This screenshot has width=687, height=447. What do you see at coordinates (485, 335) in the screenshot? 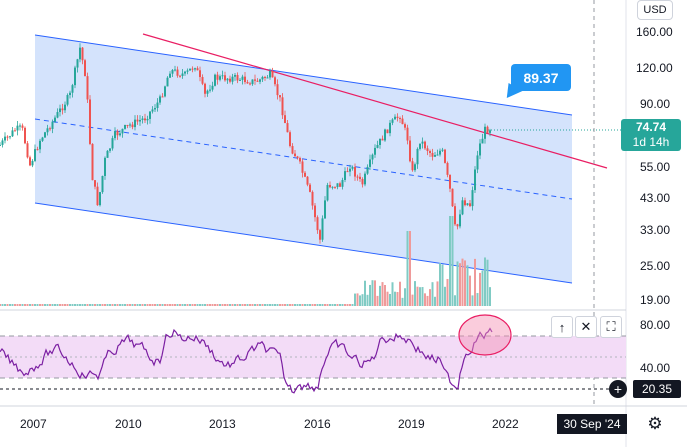
I see `rsi-highlight-ellipse` at bounding box center [485, 335].